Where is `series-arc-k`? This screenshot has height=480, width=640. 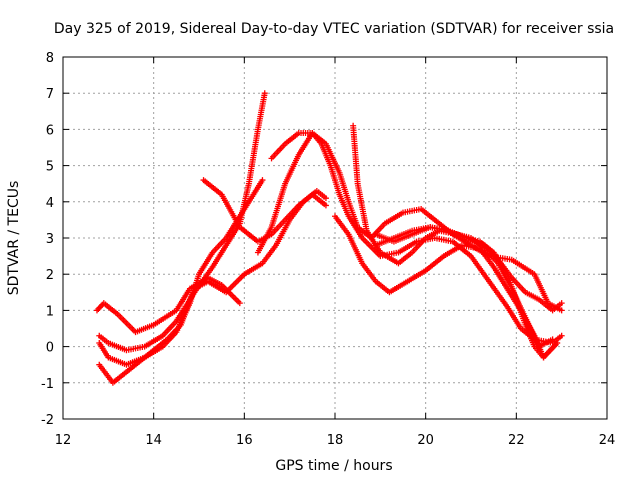 series-arc-k is located at coordinates (466, 292).